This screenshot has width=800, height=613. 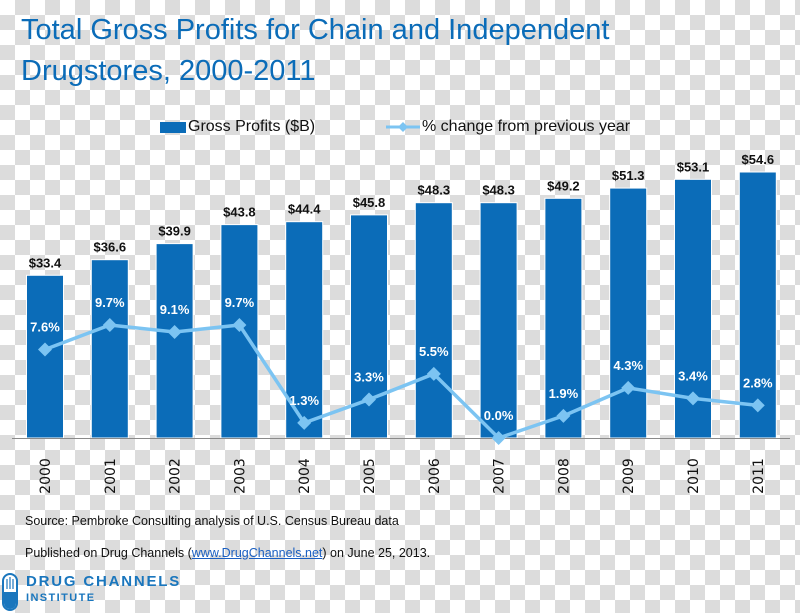 What do you see at coordinates (45, 326) in the screenshot?
I see `pct-label-2000: 7.6%` at bounding box center [45, 326].